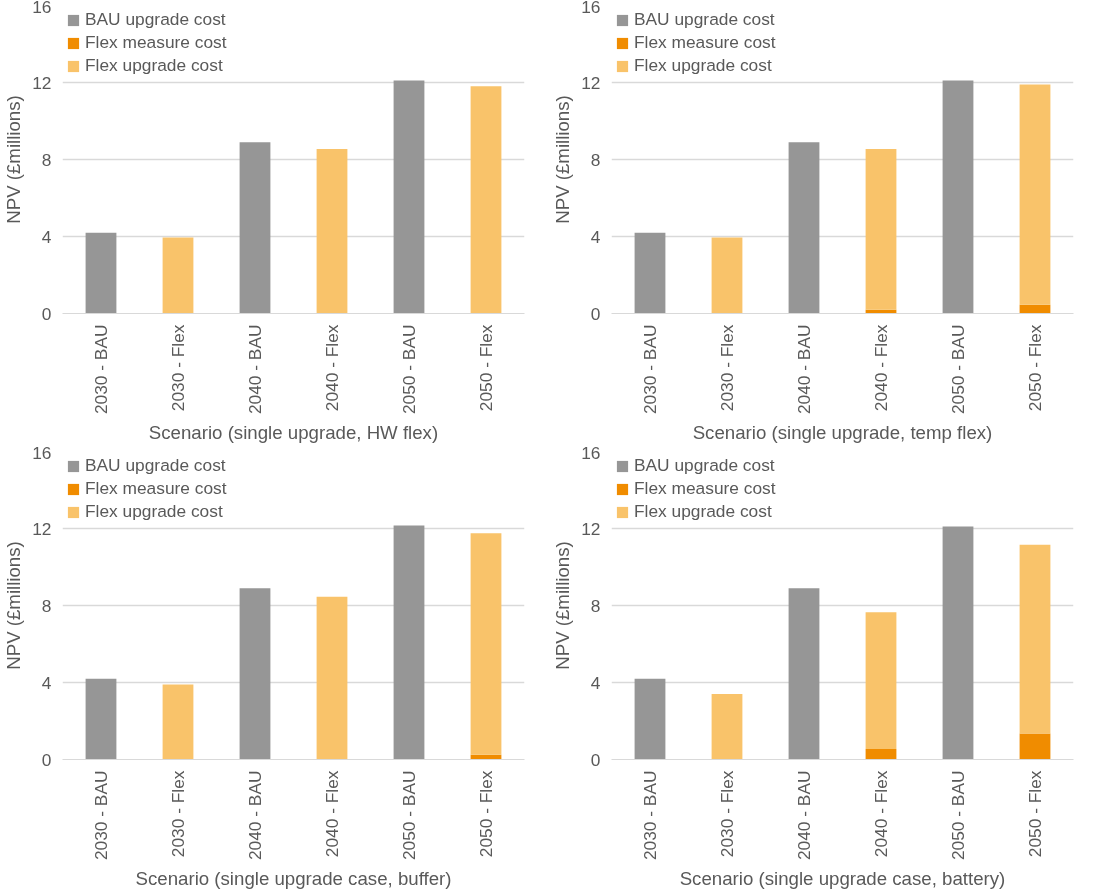  What do you see at coordinates (842, 433) in the screenshot?
I see `x-axis-title: Scenario (single upgrade, temp flex)` at bounding box center [842, 433].